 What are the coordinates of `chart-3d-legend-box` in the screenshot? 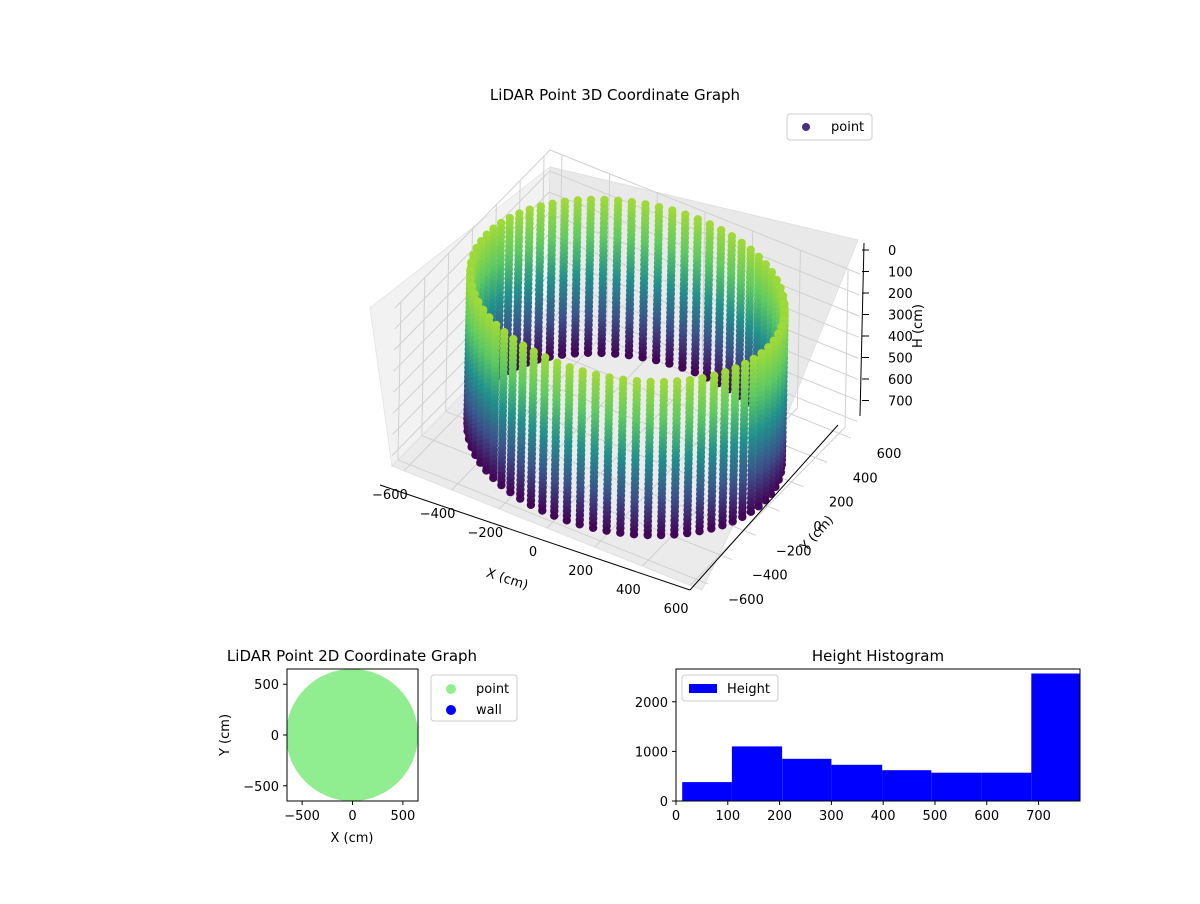 It's located at (829, 127).